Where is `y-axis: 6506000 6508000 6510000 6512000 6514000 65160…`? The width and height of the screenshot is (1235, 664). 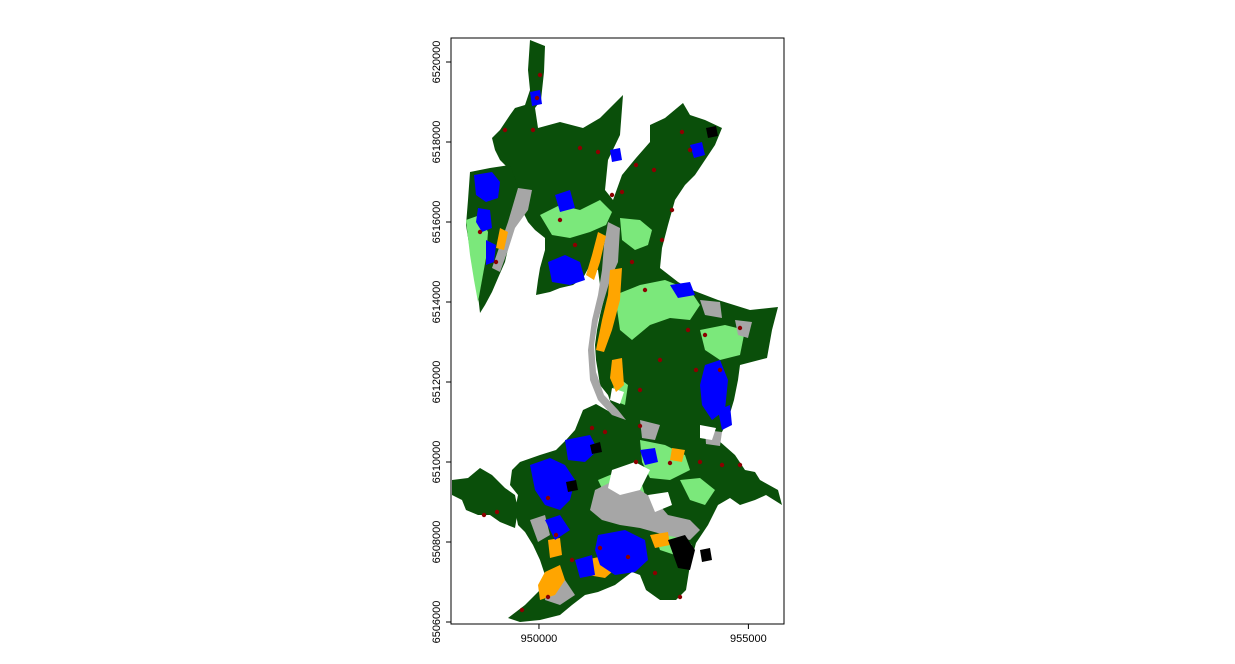
y-axis: 6506000 6508000 6510000 6512000 6514000 65160… is located at coordinates (441, 342).